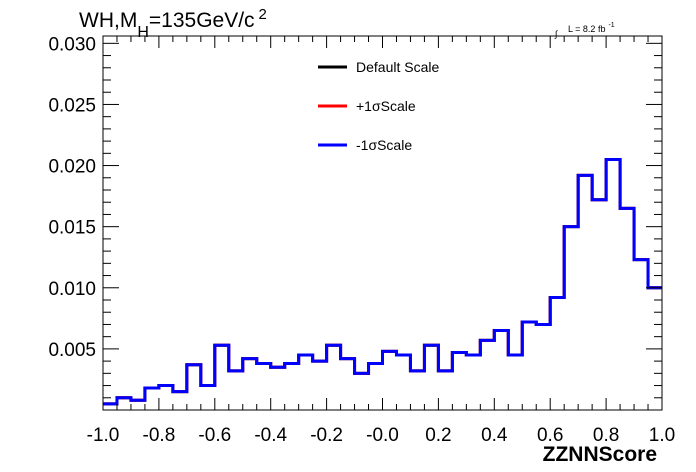 The width and height of the screenshot is (696, 472). What do you see at coordinates (72, 105) in the screenshot?
I see `y-tick-label: 0.025` at bounding box center [72, 105].